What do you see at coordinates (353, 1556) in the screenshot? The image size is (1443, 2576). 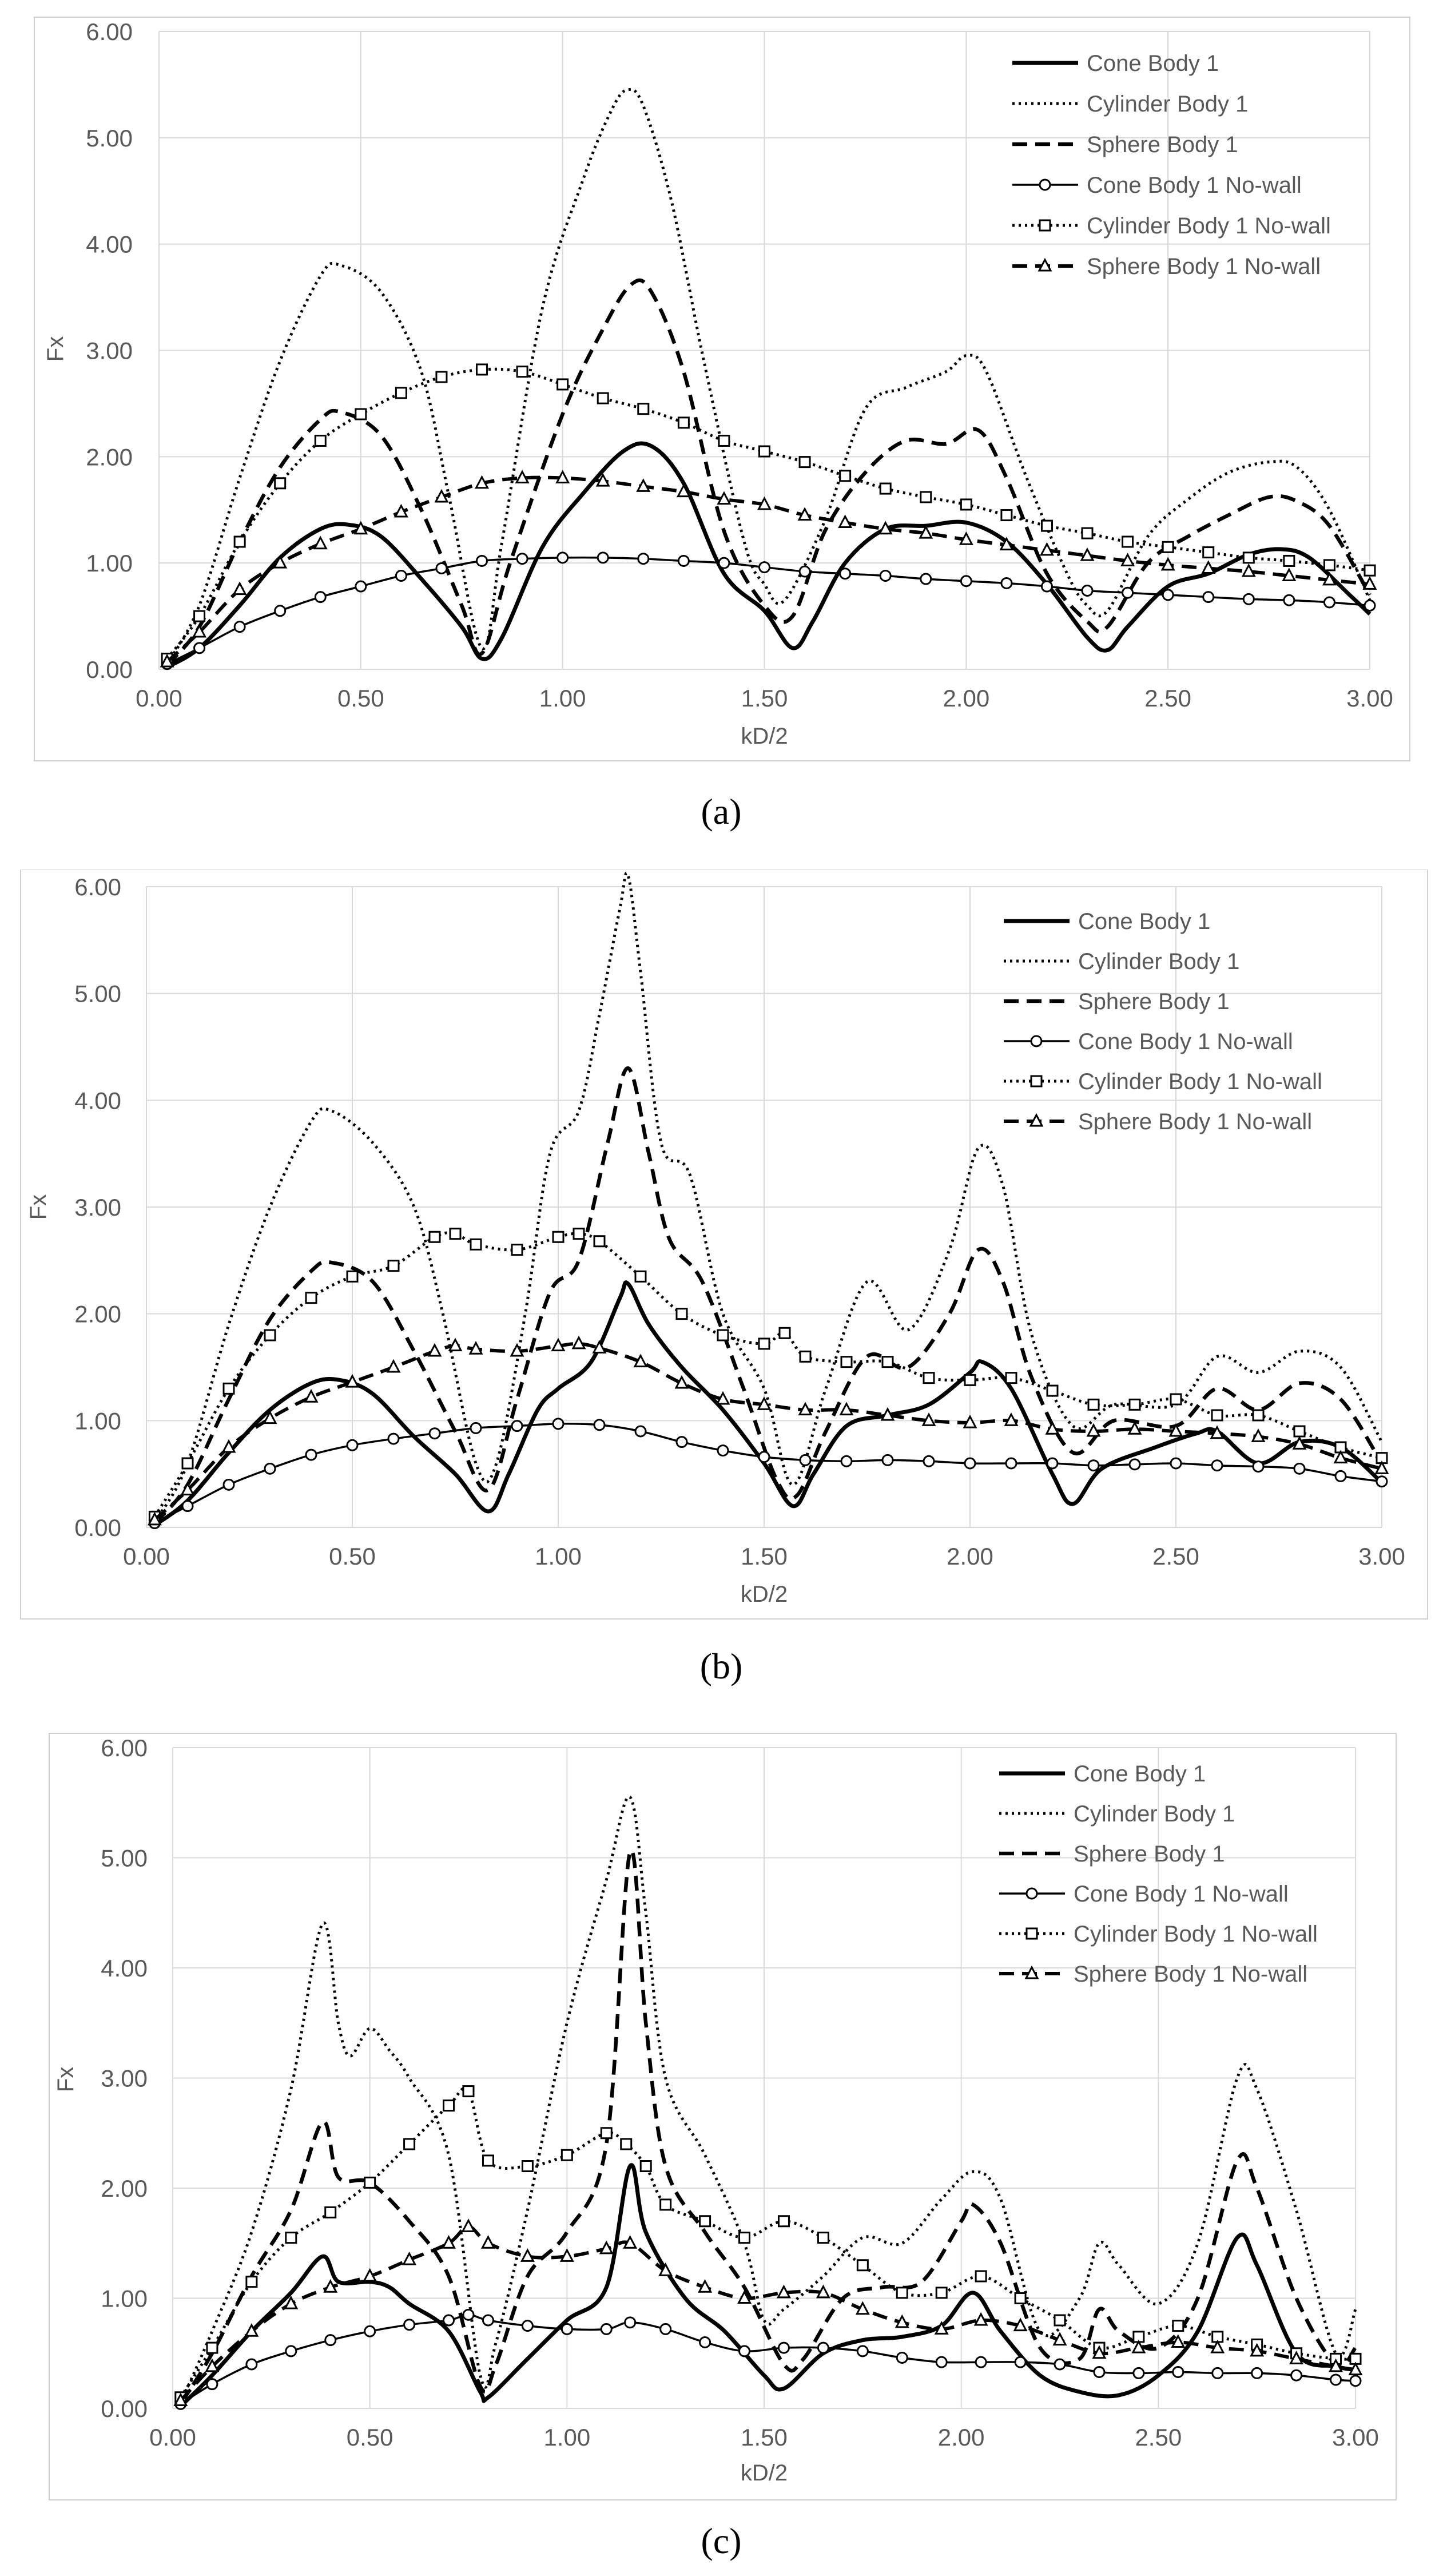 I see `x-tick-label: 0.50` at bounding box center [353, 1556].